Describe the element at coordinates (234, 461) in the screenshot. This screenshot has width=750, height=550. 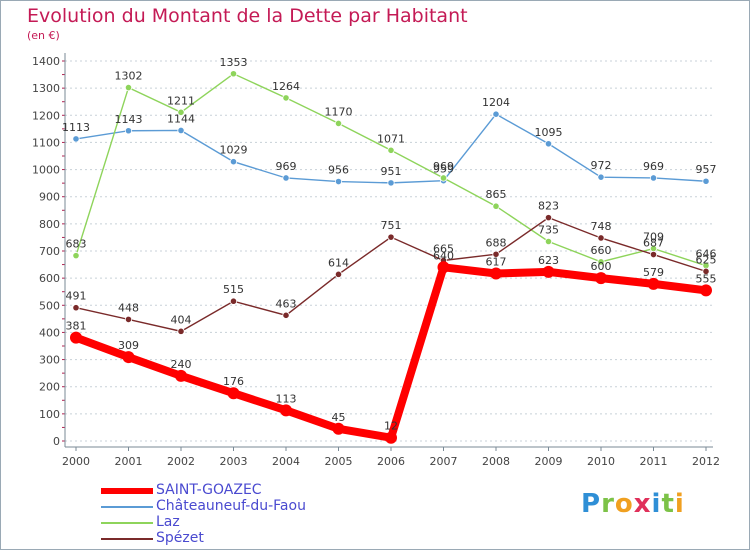
I see `x-tick-label: 2003` at that location.